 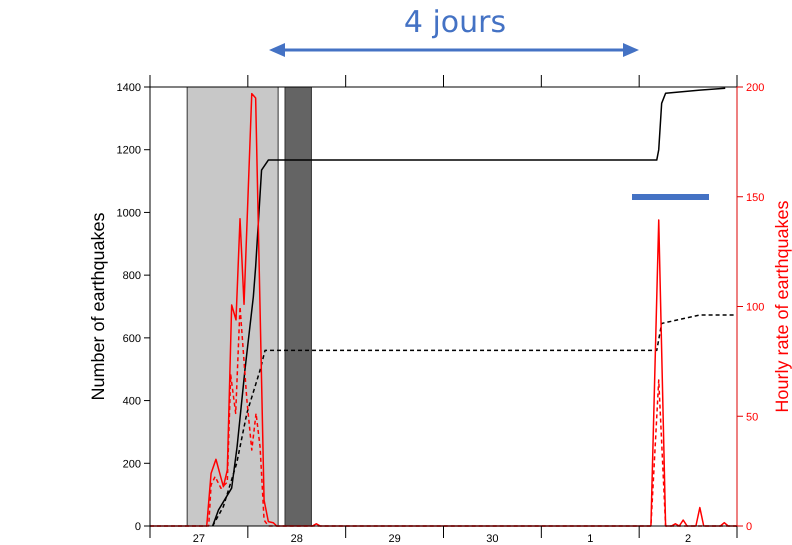 I want to click on y-tick-label: 1200, so click(x=128, y=150).